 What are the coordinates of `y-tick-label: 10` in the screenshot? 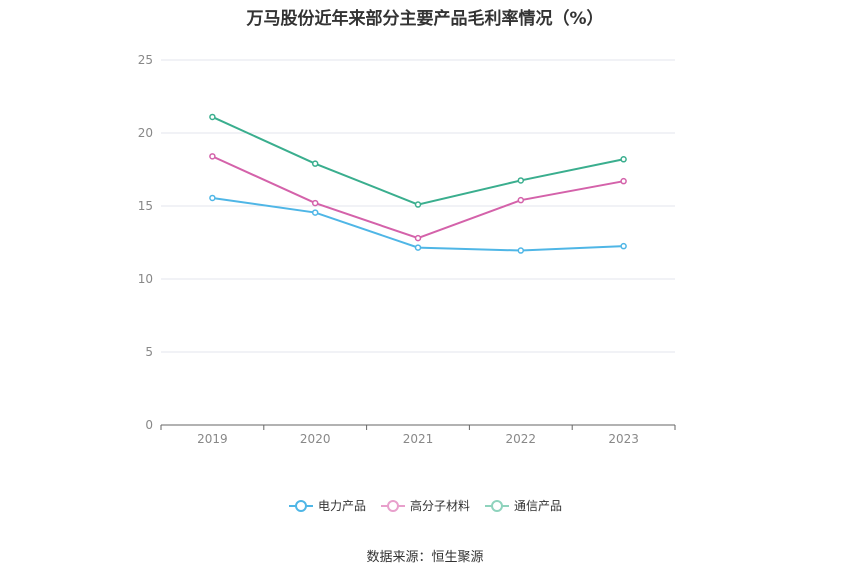 It's located at (145, 279).